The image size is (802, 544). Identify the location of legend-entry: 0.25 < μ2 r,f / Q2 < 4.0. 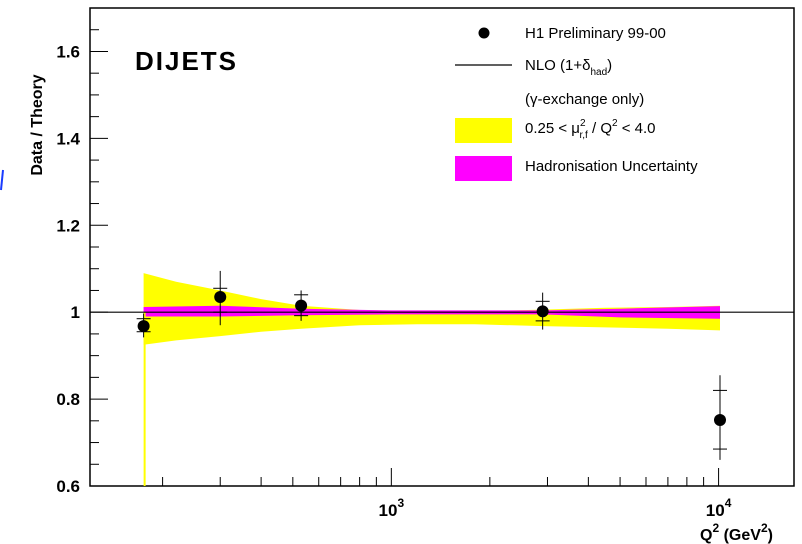
(555, 130).